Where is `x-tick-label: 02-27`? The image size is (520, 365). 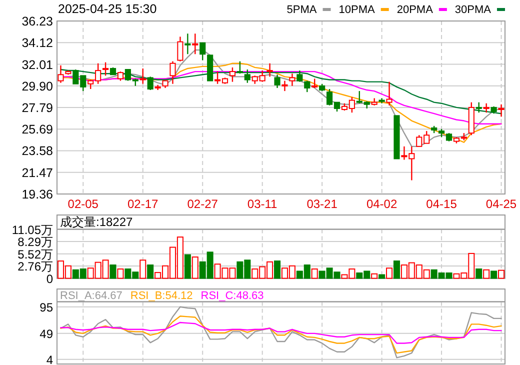
x-tick-label: 02-27 is located at coordinates (202, 204).